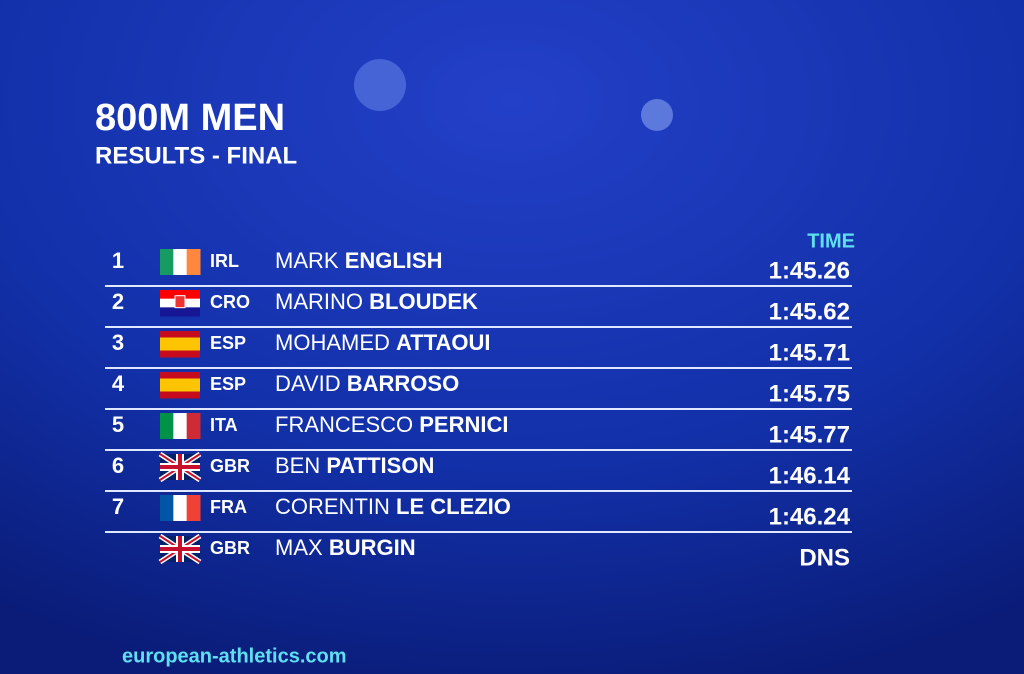 The height and width of the screenshot is (674, 1024). I want to click on rank: 4, so click(118, 383).